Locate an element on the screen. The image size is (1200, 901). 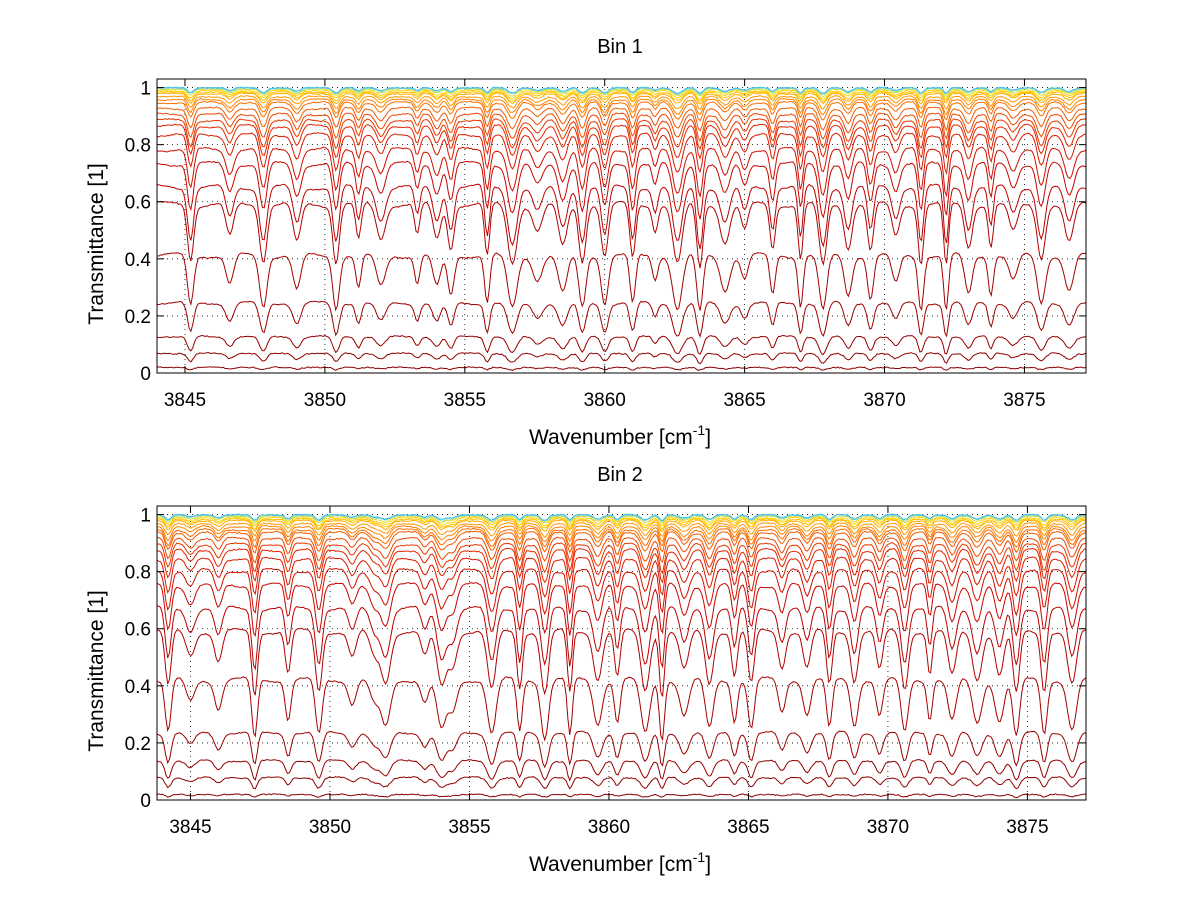
chart-title: Bin 1 is located at coordinates (620, 47).